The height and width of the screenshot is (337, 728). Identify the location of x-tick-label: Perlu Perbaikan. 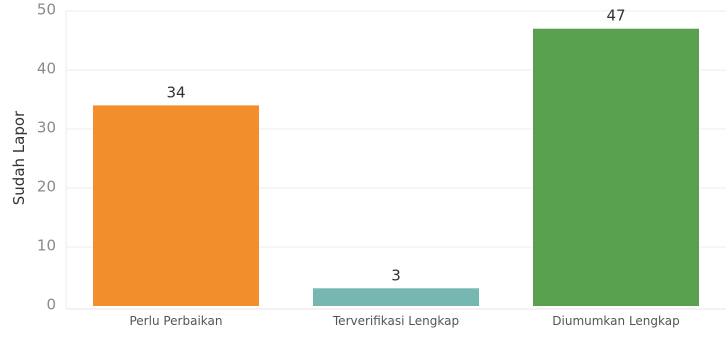
(175, 321).